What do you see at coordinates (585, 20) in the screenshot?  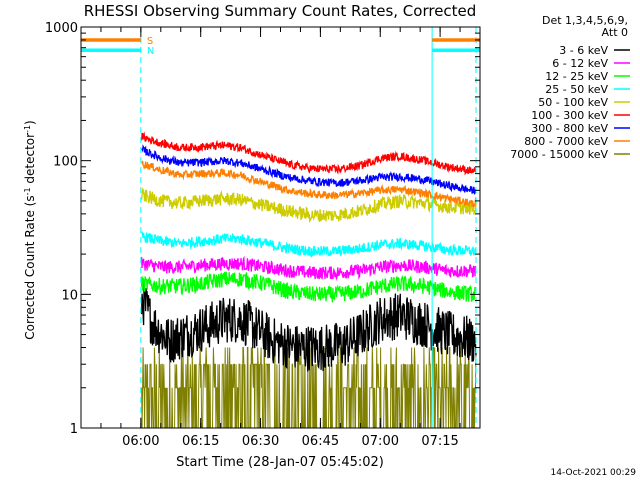 I see `legend-header: Det 1,3,4,5,6,9,` at bounding box center [585, 20].